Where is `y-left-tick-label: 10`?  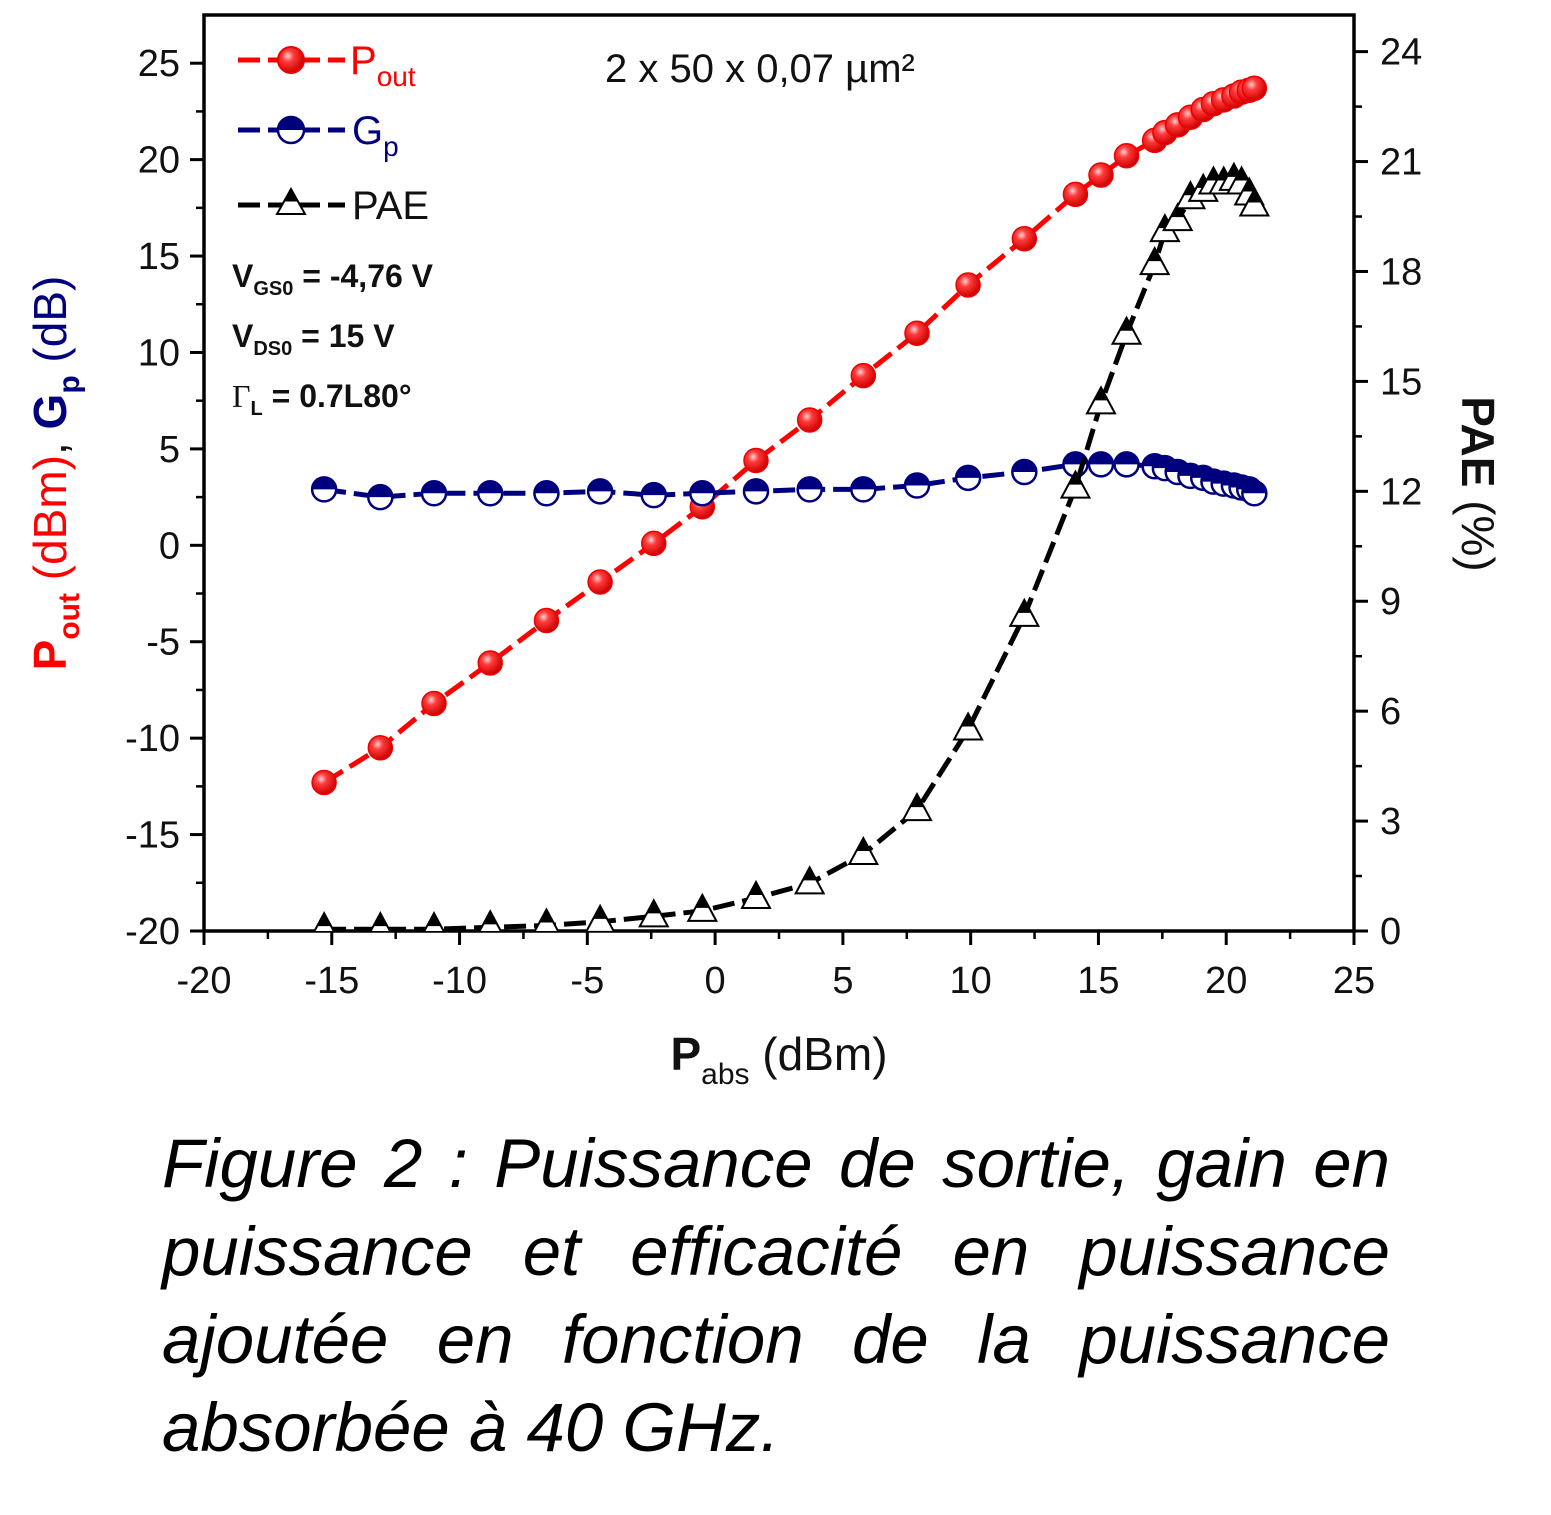 y-left-tick-label: 10 is located at coordinates (159, 353).